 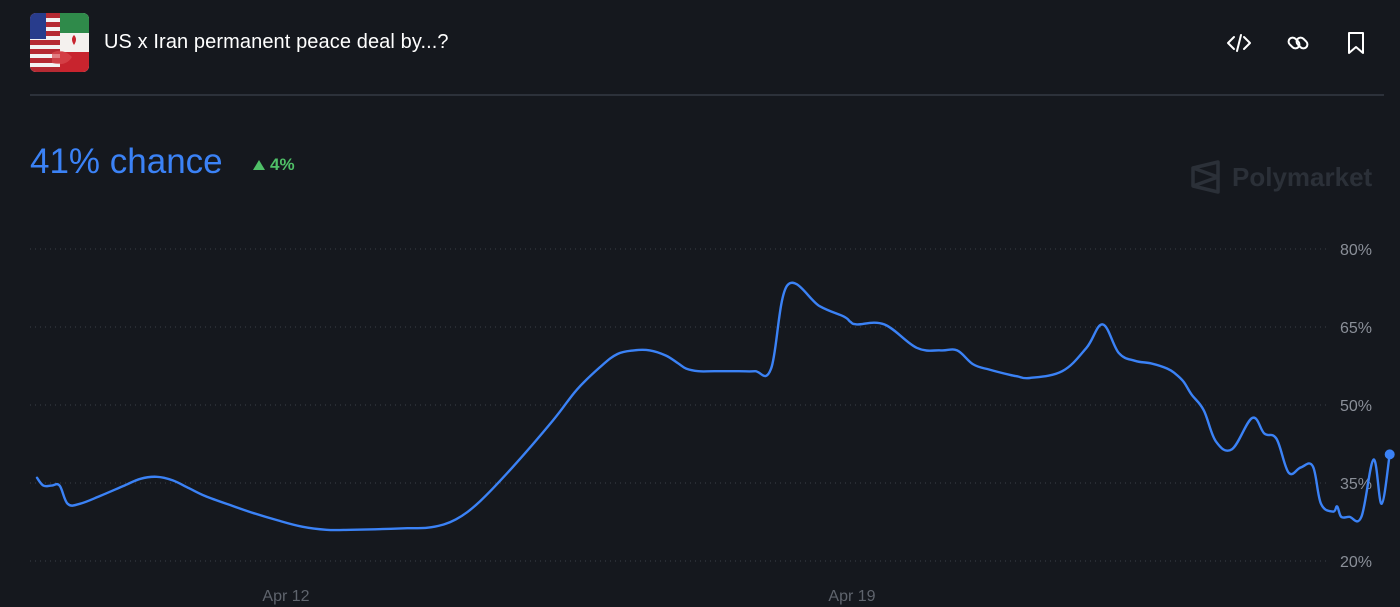 I want to click on x-tick-label: Apr 19, so click(x=851, y=596).